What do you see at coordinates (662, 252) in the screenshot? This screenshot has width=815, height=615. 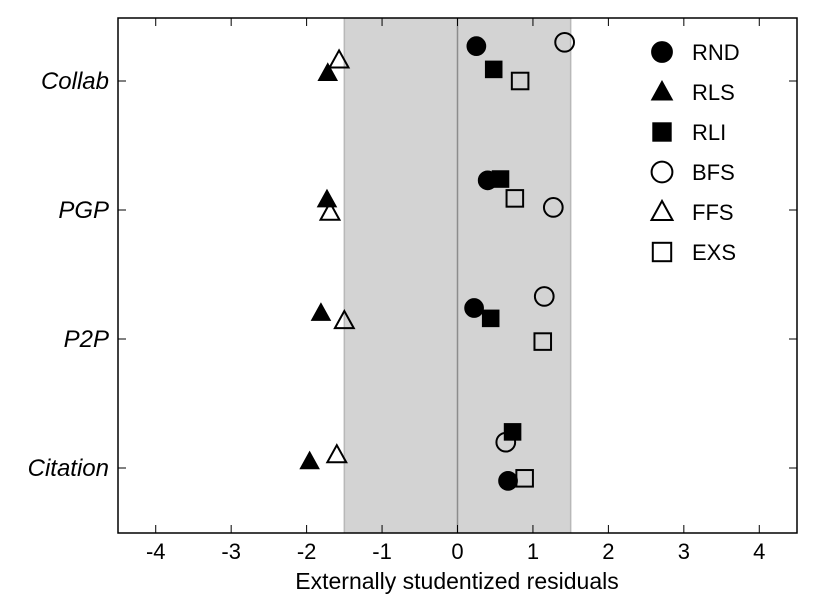 I see `legend-marker-exs` at bounding box center [662, 252].